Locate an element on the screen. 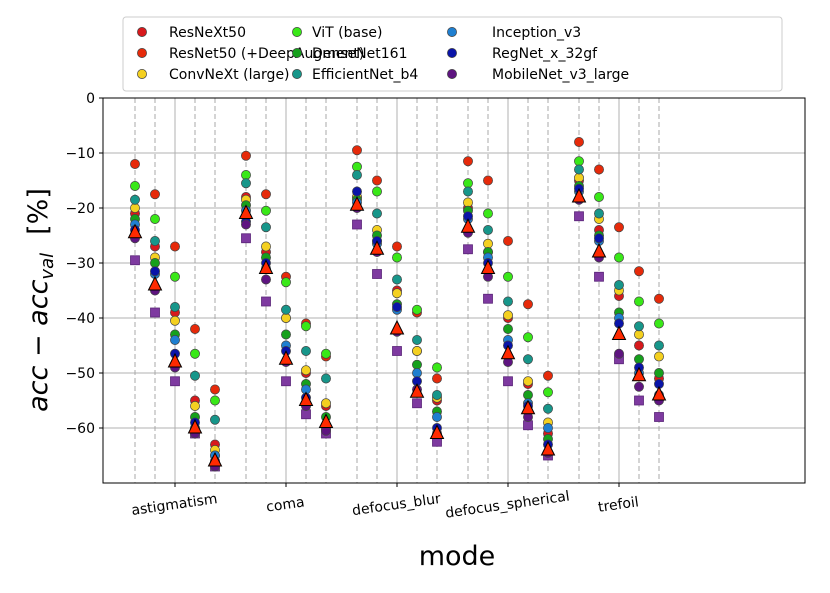  y-label-acc-2: acc is located at coordinates (38, 302).